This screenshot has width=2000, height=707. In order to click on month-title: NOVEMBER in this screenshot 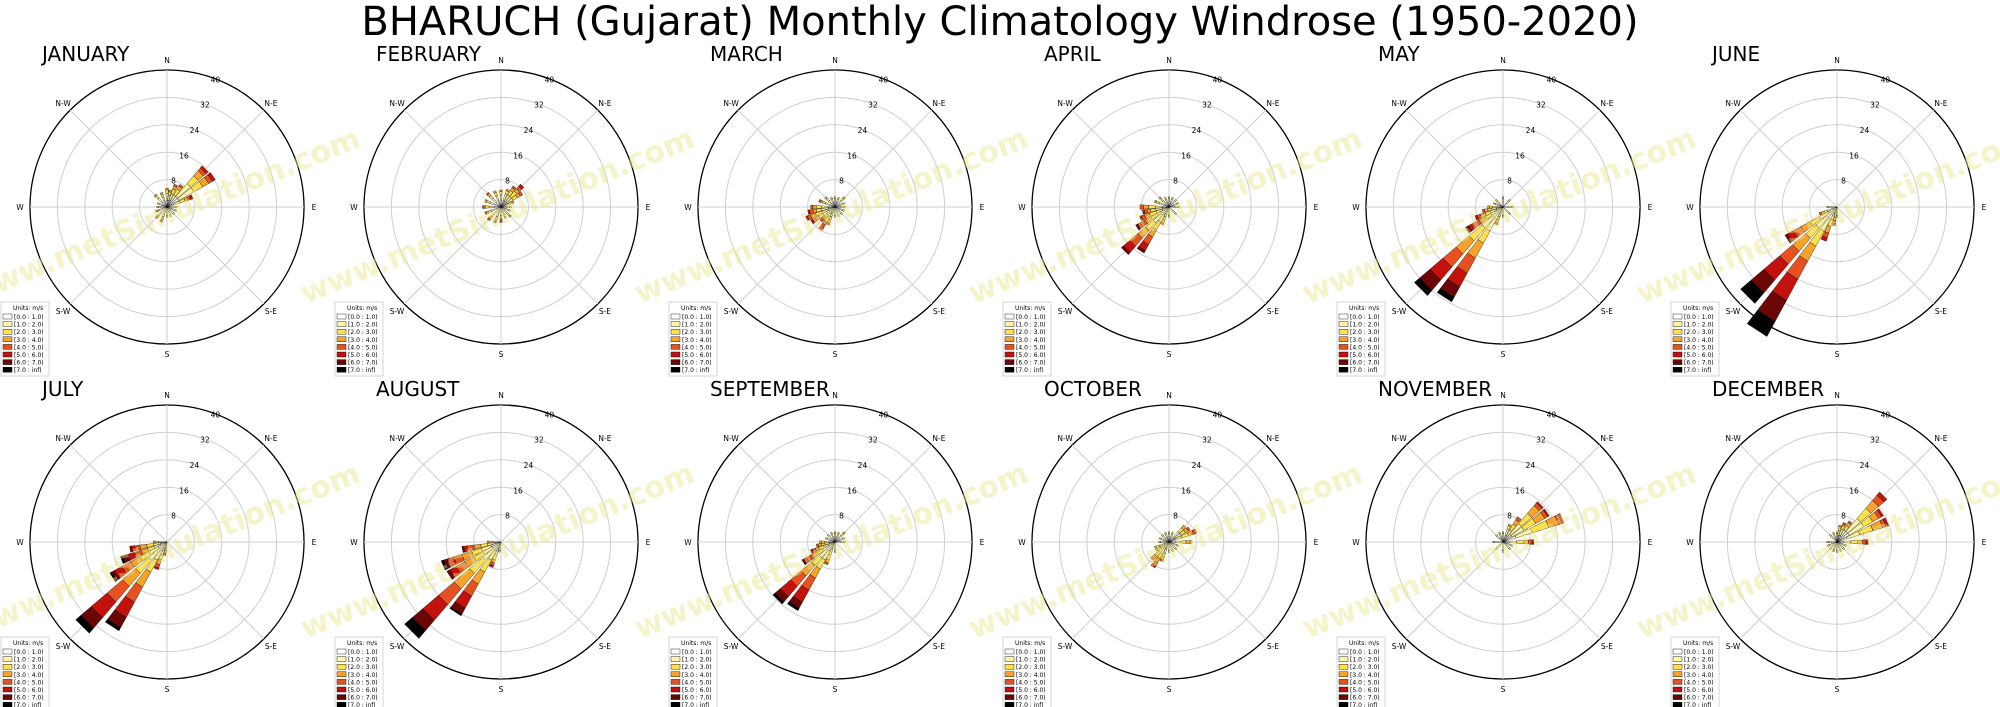, I will do `click(1435, 389)`.